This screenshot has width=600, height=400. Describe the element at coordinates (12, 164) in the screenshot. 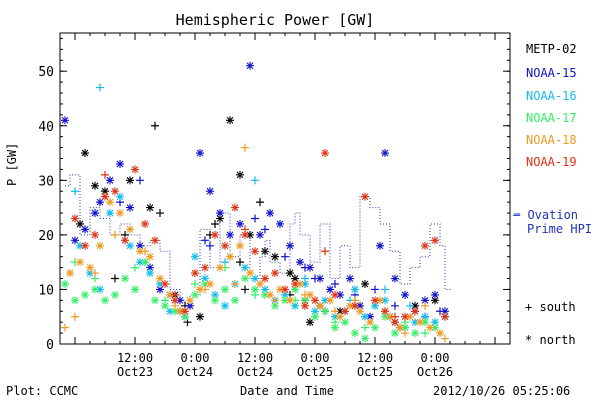

I see `y-axis-label: P [GW]` at that location.